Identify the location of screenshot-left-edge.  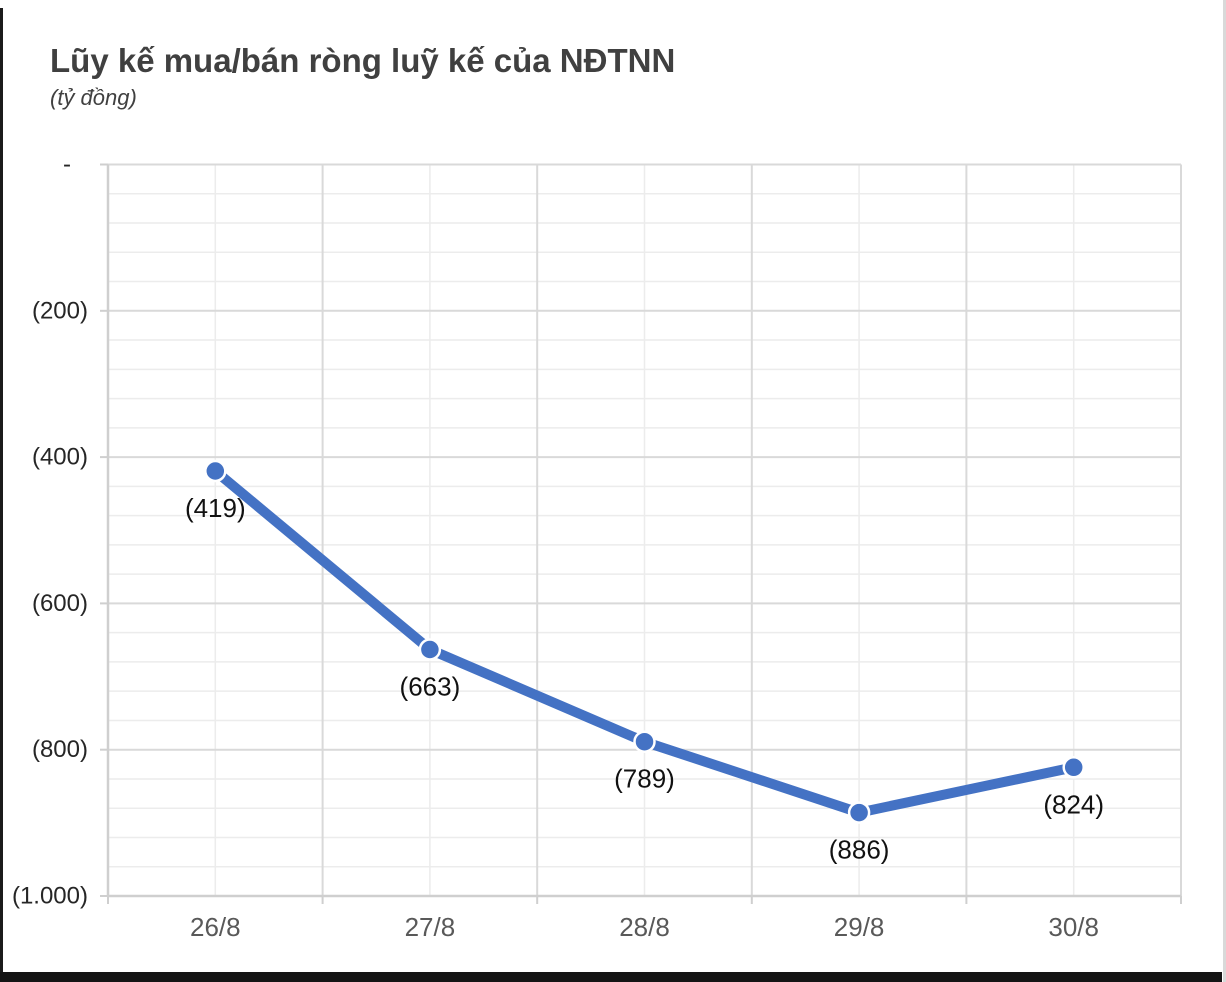
(1, 495).